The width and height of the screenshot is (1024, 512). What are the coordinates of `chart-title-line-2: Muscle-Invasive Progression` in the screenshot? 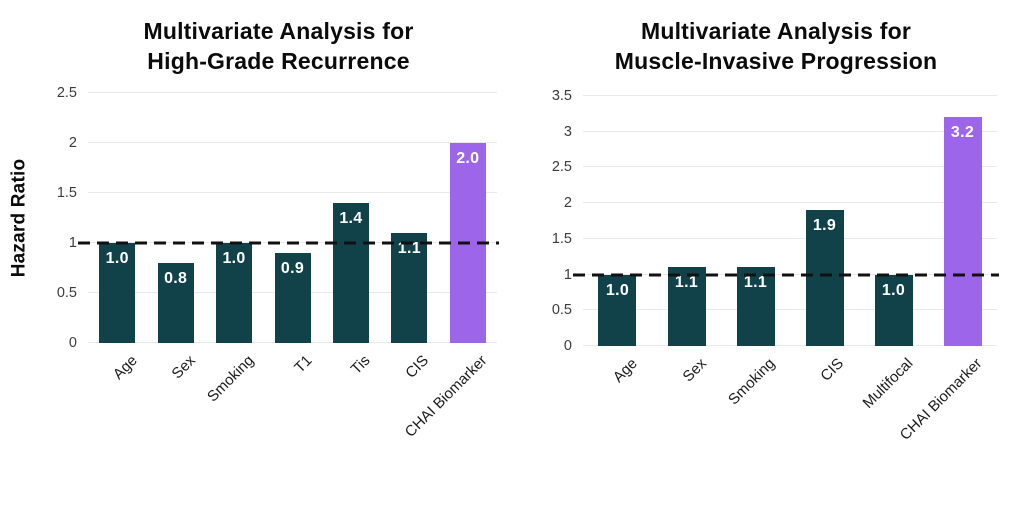 It's located at (776, 61).